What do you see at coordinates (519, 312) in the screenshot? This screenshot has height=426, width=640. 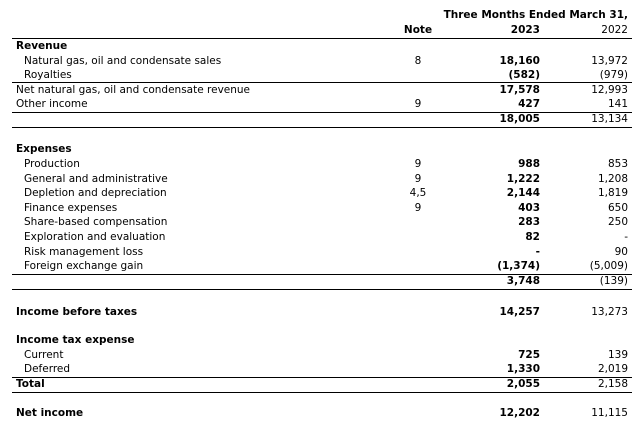 I see `amount-2023: 14,257` at bounding box center [519, 312].